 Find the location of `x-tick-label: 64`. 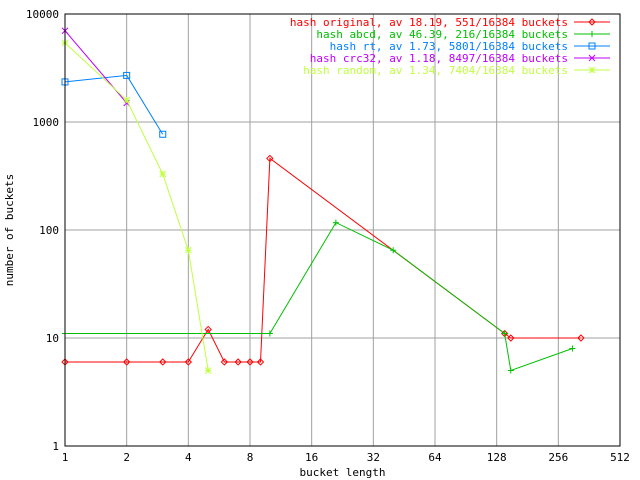

x-tick-label: 64 is located at coordinates (435, 457).